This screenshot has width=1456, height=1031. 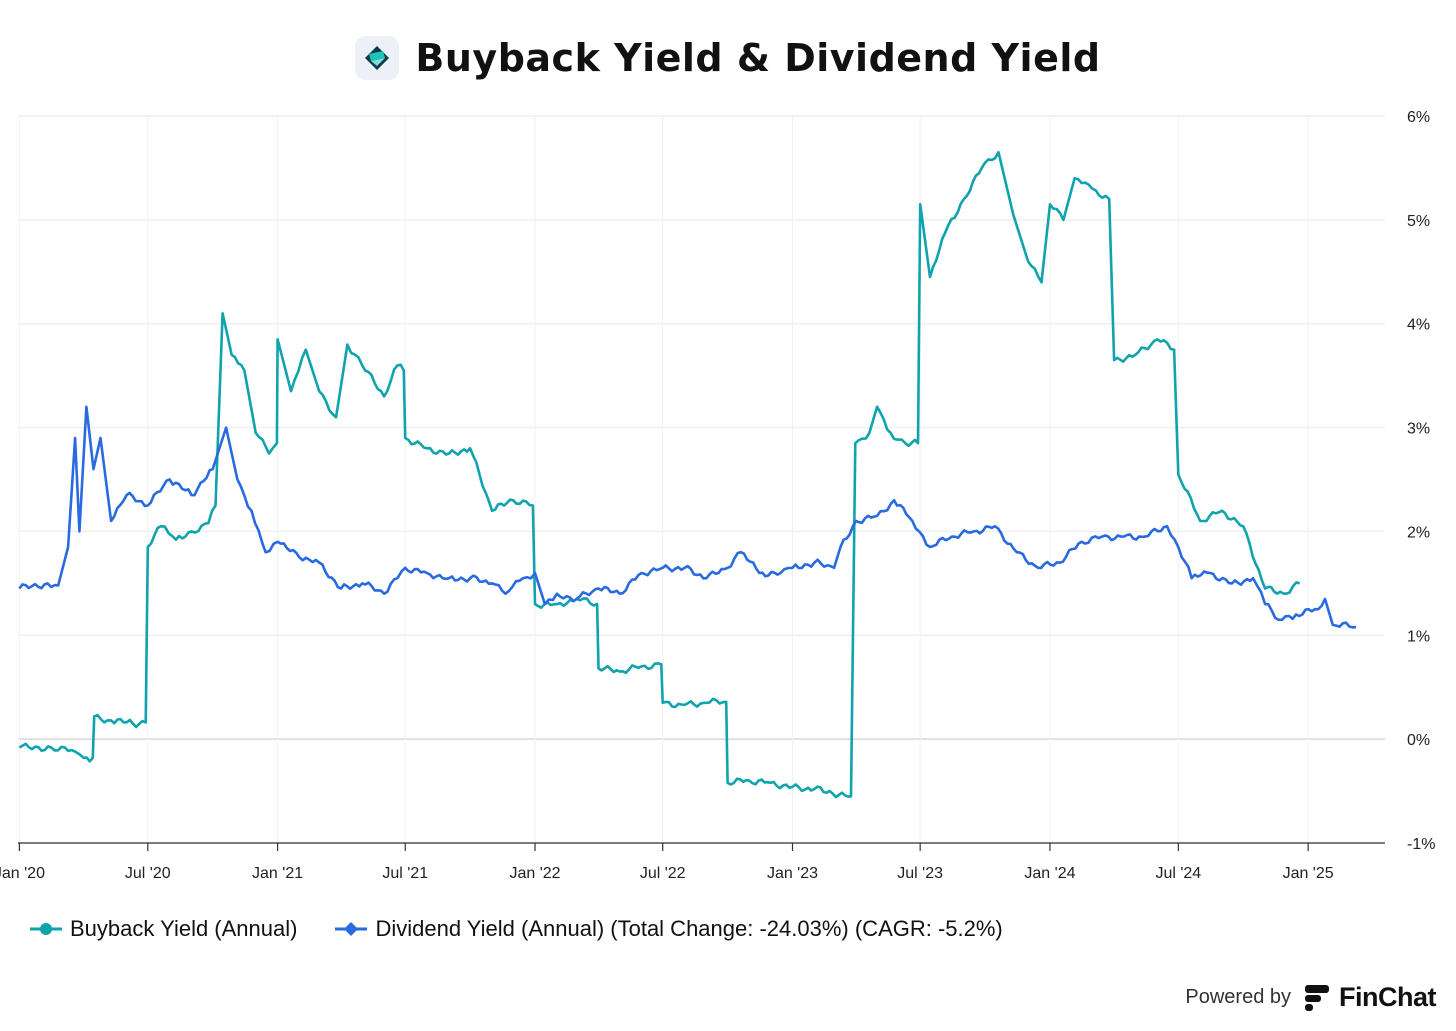 I want to click on powered-by-label: Powered by, so click(x=1238, y=997).